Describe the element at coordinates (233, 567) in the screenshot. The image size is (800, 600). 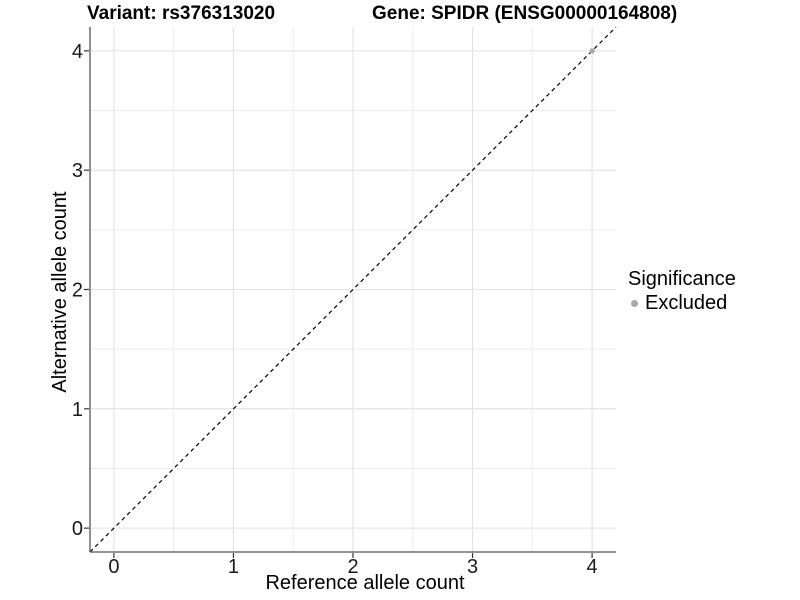
I see `x-tick-label: 1` at that location.